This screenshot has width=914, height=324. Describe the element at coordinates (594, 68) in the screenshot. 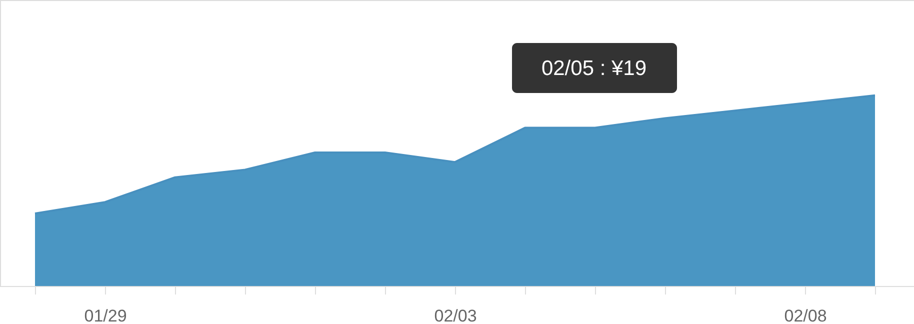

I see `text: 02/05 : ¥19` at that location.